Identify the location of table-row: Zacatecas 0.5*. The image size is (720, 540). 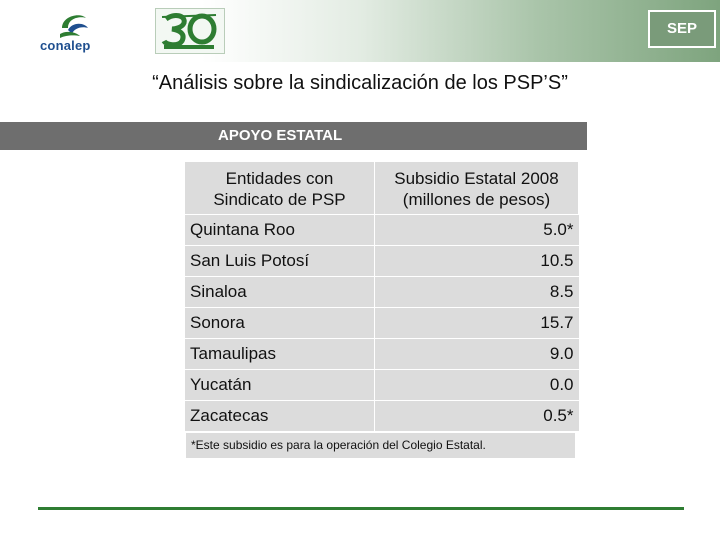
(382, 415).